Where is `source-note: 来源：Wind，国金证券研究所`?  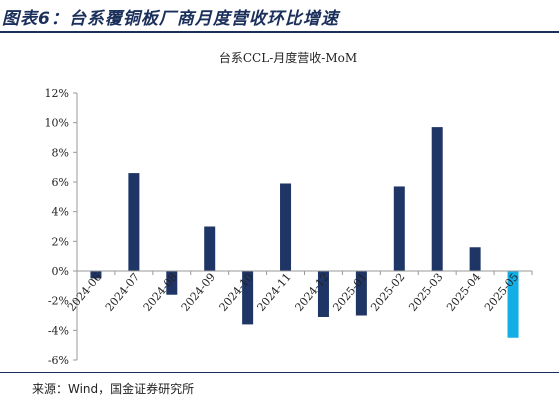 source-note: 来源：Wind，国金证券研究所 is located at coordinates (113, 389).